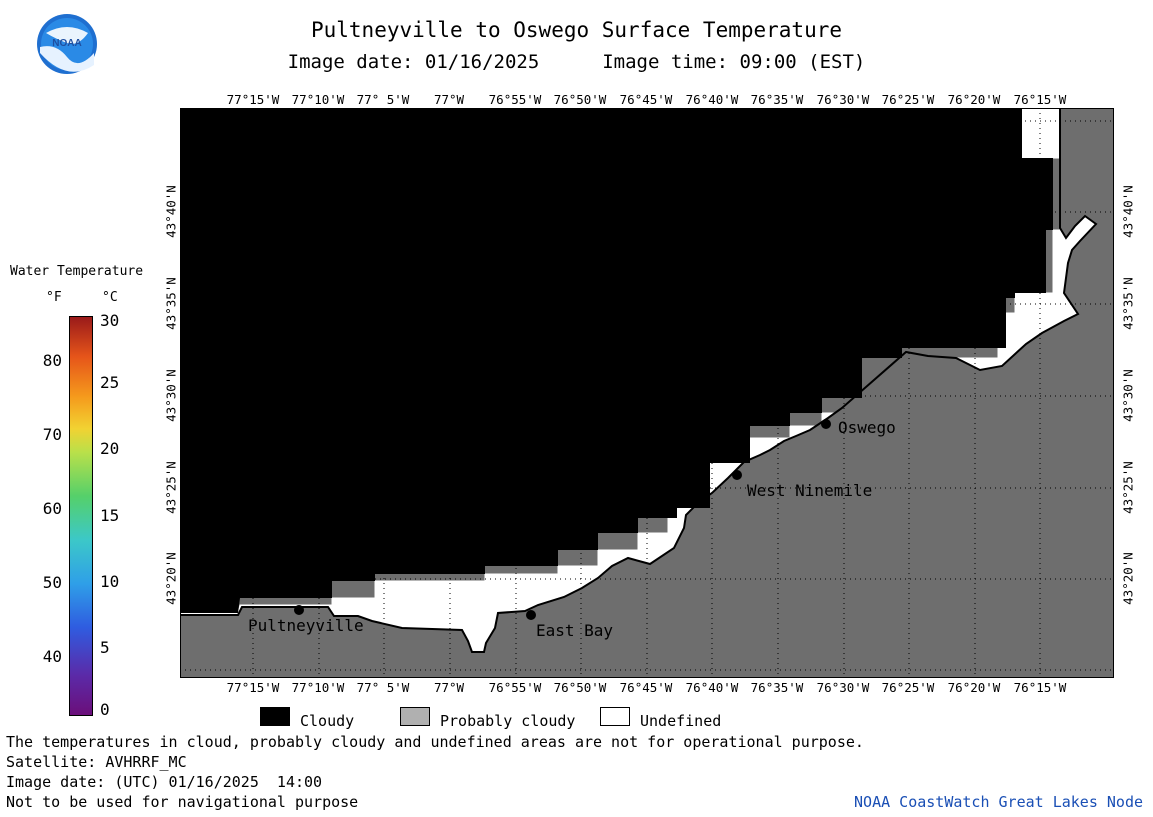 The height and width of the screenshot is (817, 1153). Describe the element at coordinates (318, 99) in the screenshot. I see `lon-label-top: 77°10'W` at that location.